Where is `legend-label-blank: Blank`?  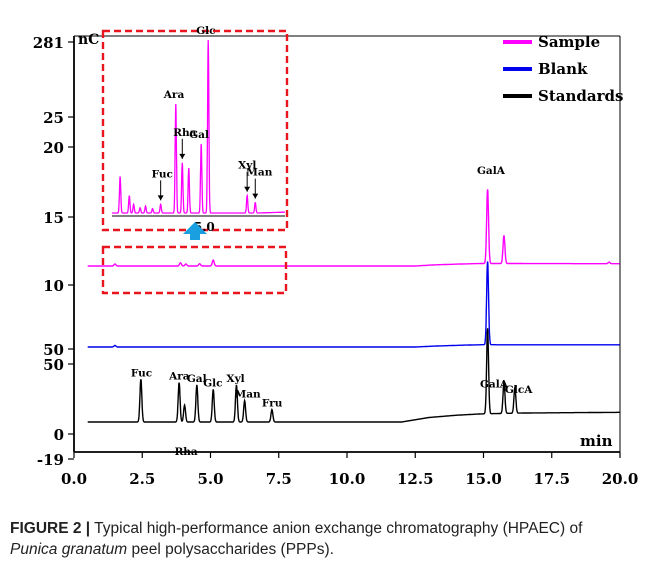
legend-label-blank: Blank is located at coordinates (563, 69).